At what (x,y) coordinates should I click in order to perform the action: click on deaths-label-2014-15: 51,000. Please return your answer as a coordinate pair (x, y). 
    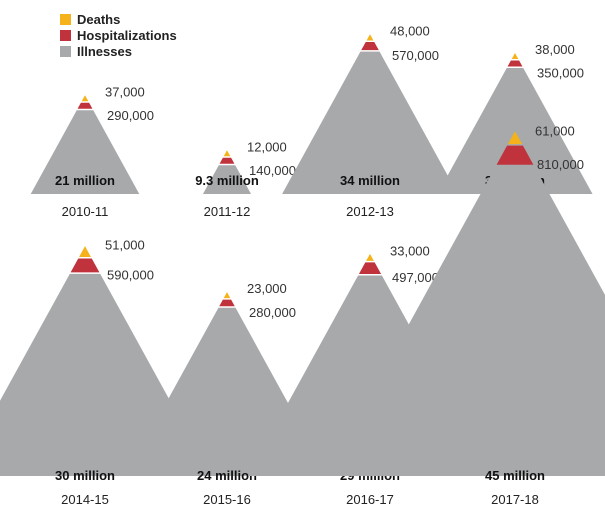
    Looking at the image, I should click on (125, 245).